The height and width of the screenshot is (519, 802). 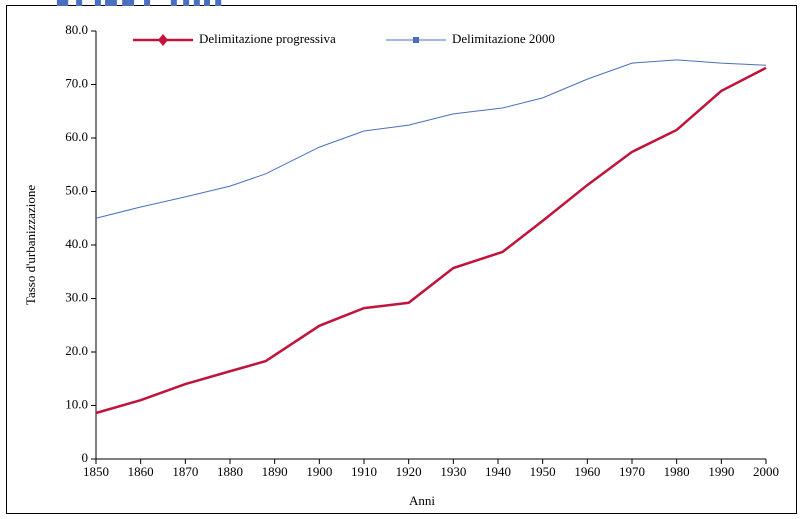 What do you see at coordinates (721, 471) in the screenshot?
I see `x-tick-label: 1990` at bounding box center [721, 471].